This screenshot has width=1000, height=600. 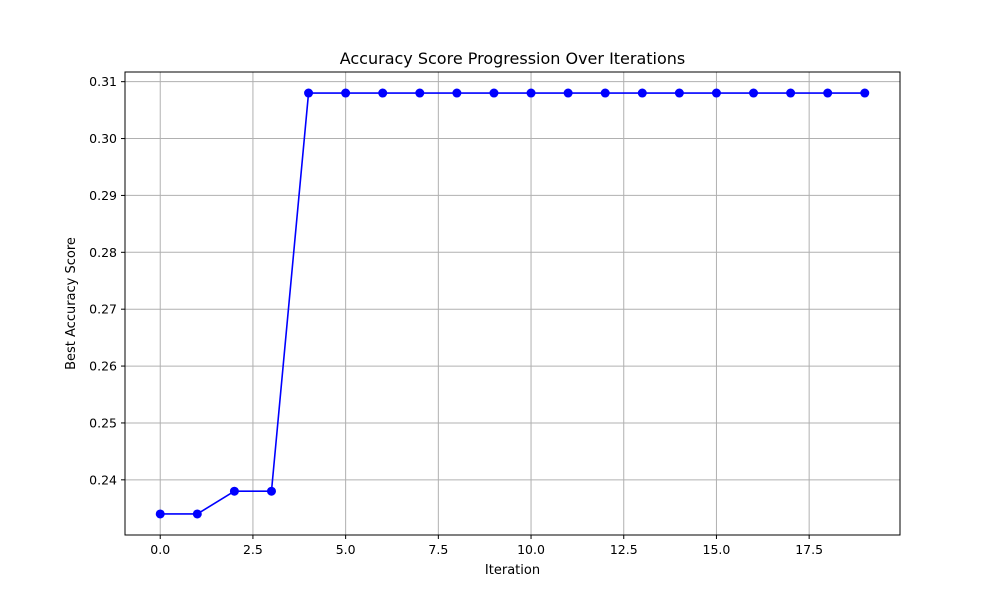 What do you see at coordinates (103, 422) in the screenshot?
I see `y-tick-label: 0.25` at bounding box center [103, 422].